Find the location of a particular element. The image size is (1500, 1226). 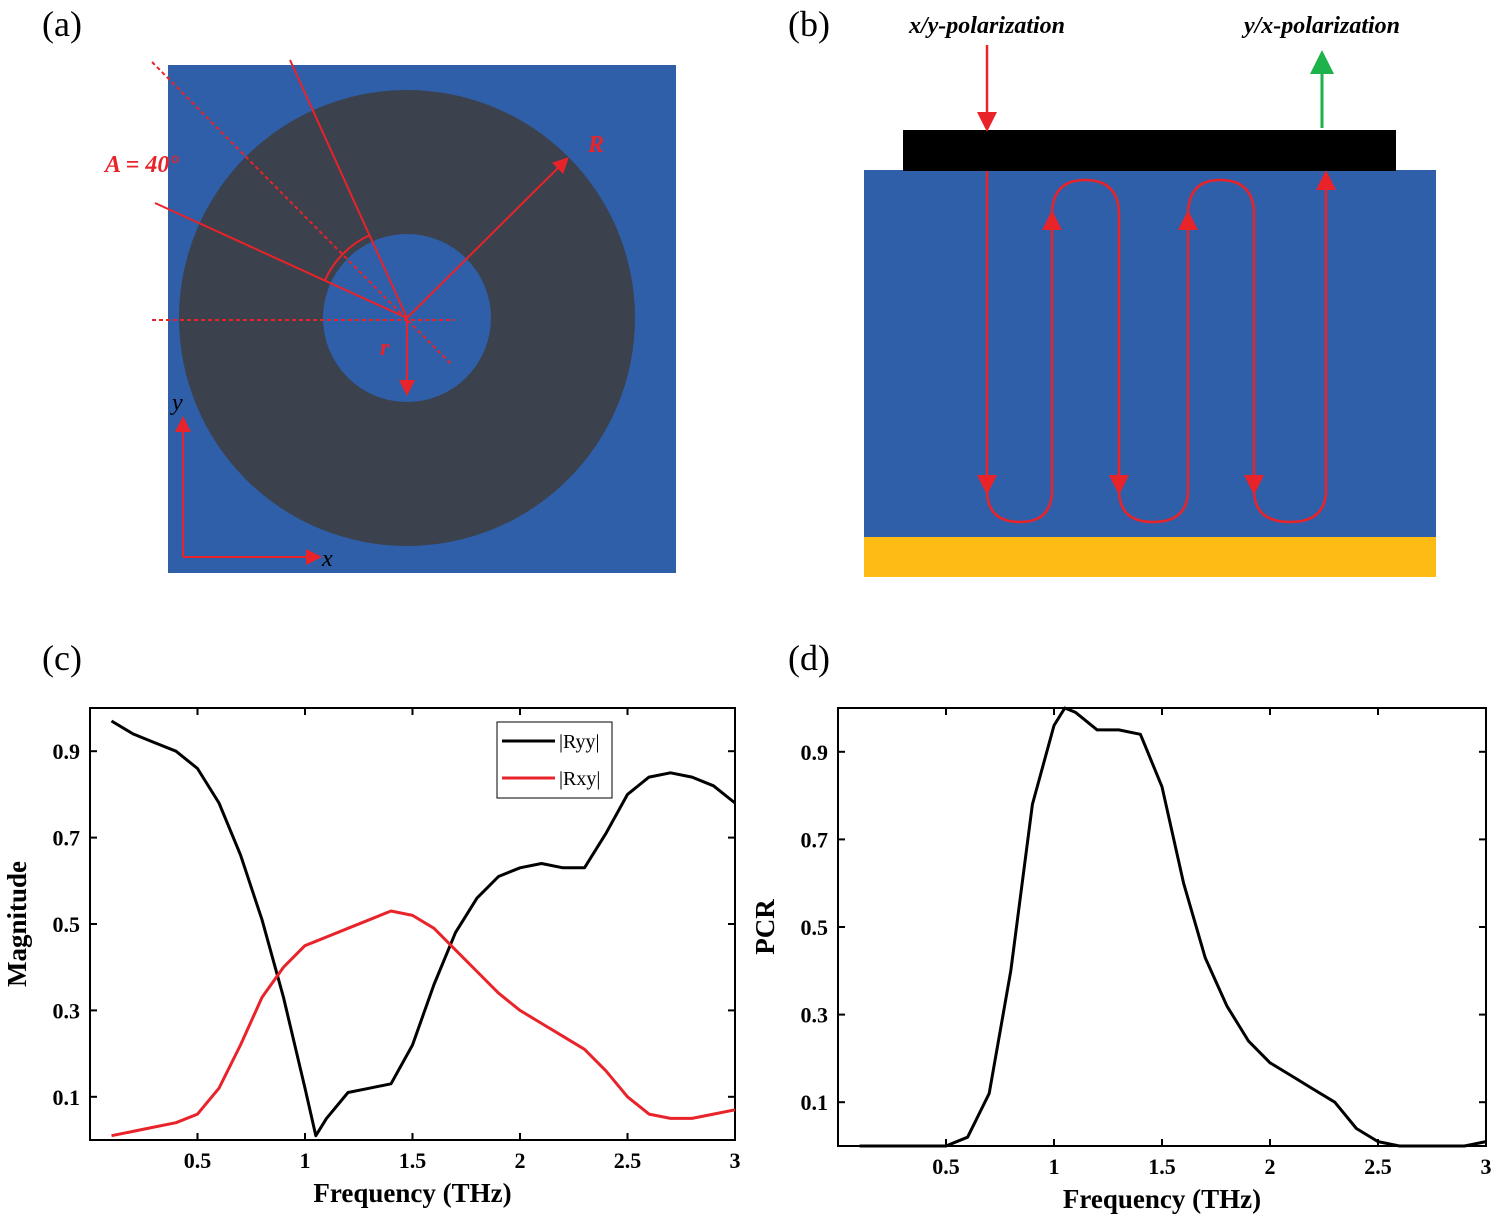

y-axis-label: PCR is located at coordinates (765, 927).